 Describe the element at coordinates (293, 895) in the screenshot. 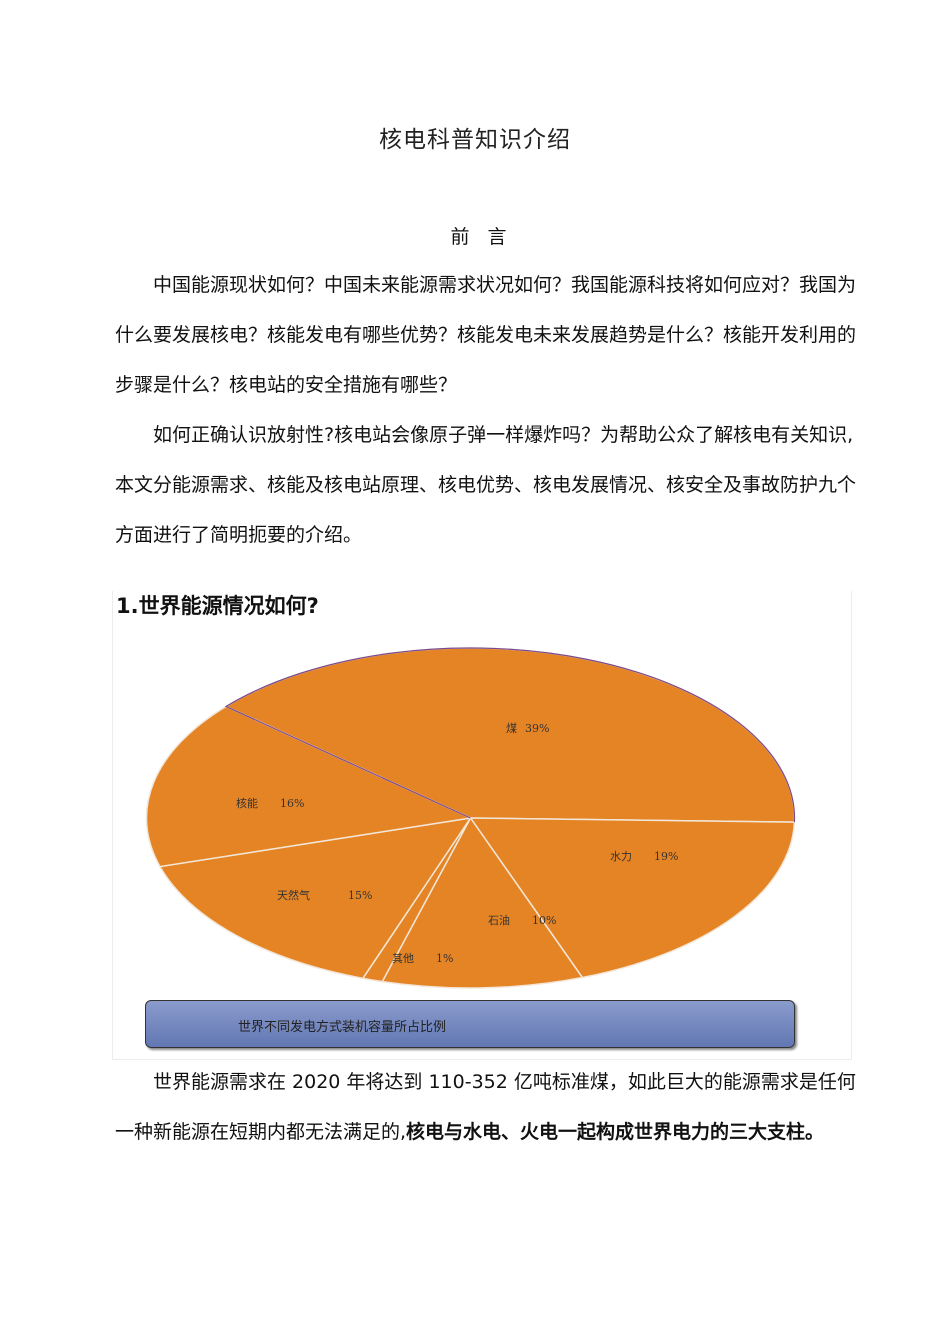

I see `slice-name: 天然气` at that location.